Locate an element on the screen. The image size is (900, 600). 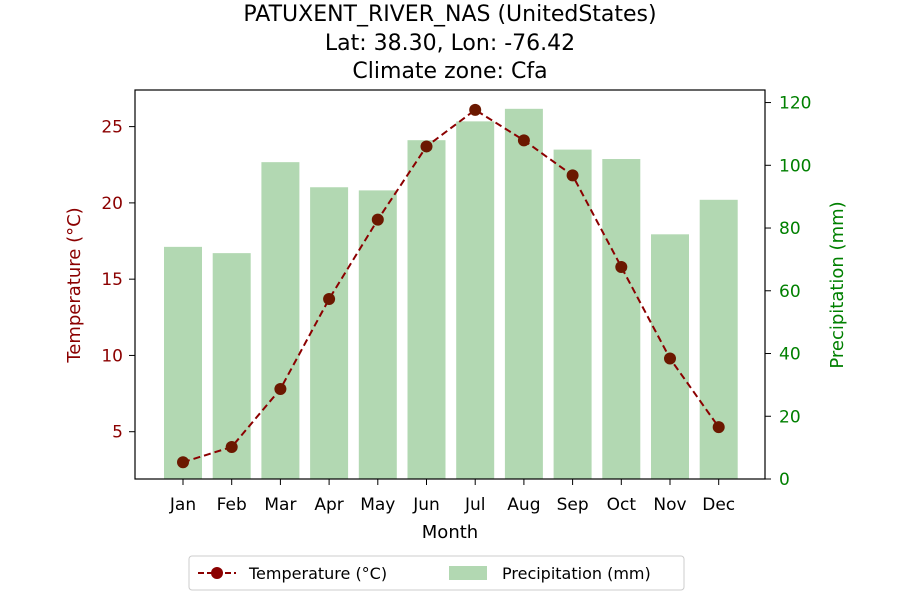
chart-title-line-2: Lat: 38.30, Lon: -76.42 is located at coordinates (450, 43).